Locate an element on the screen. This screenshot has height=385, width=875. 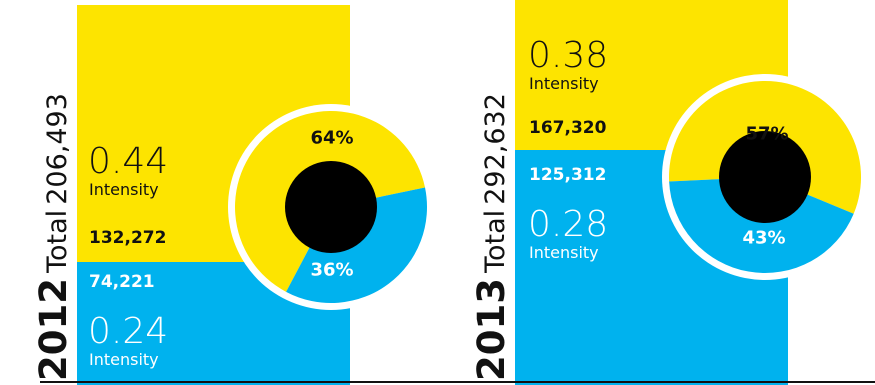
donut-2013: 57% 43% is located at coordinates (765, 177).